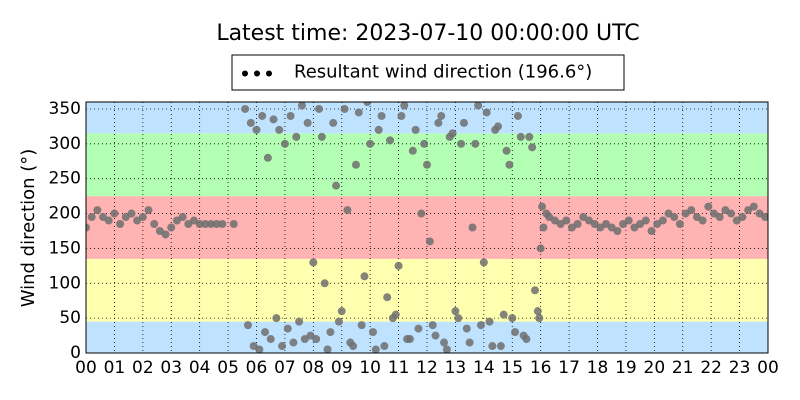 The image size is (800, 400). I want to click on legend-box, so click(428, 72).